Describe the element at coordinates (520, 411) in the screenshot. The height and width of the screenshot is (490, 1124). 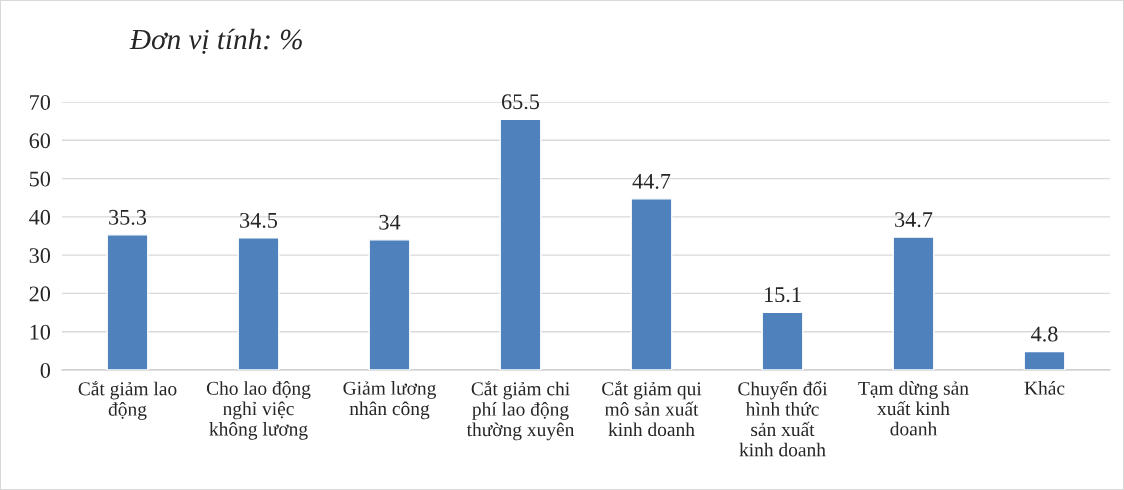
I see `x-tick-label: Cắt giảm chi phí lao động thường xuyên` at that location.